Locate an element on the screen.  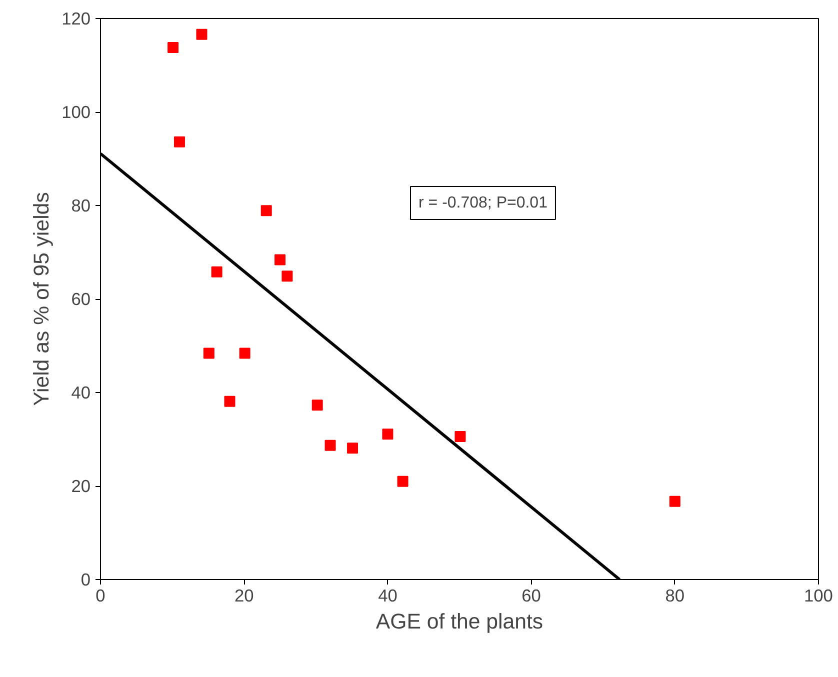
x-tick-label: 20 is located at coordinates (244, 596).